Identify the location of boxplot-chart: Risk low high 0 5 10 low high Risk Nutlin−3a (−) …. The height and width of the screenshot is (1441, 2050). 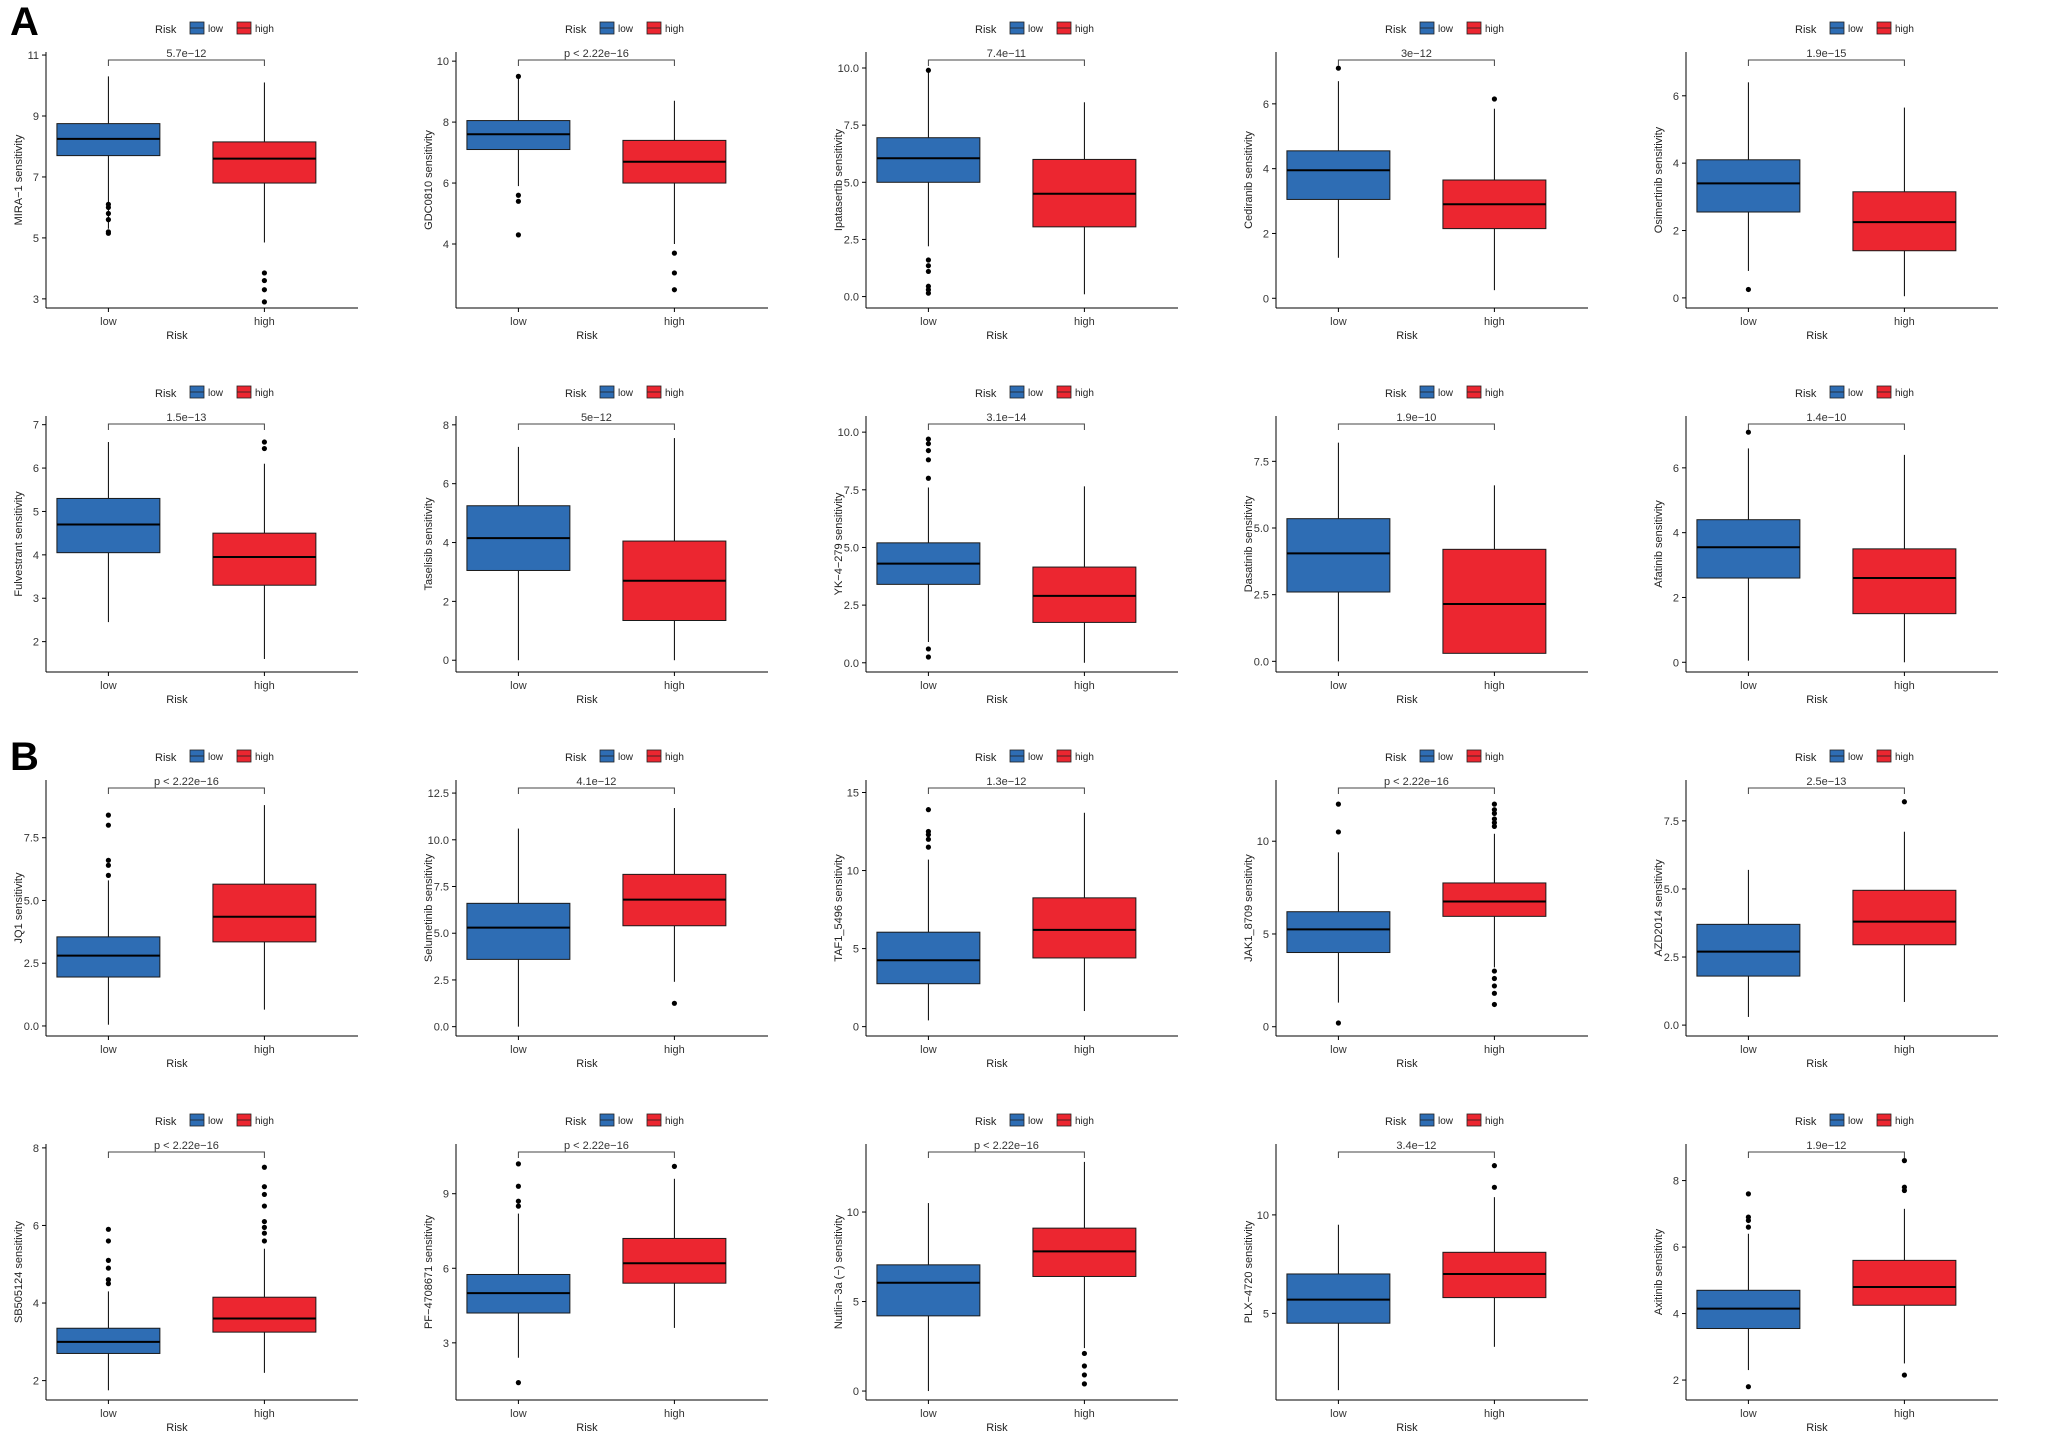
(1005, 1273).